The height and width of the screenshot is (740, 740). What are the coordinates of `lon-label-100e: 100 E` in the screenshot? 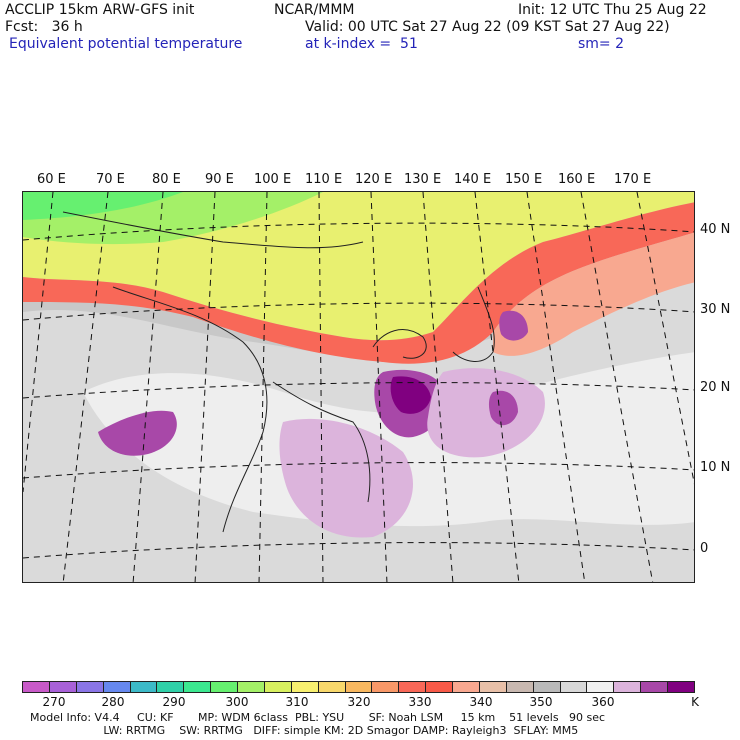 It's located at (273, 179).